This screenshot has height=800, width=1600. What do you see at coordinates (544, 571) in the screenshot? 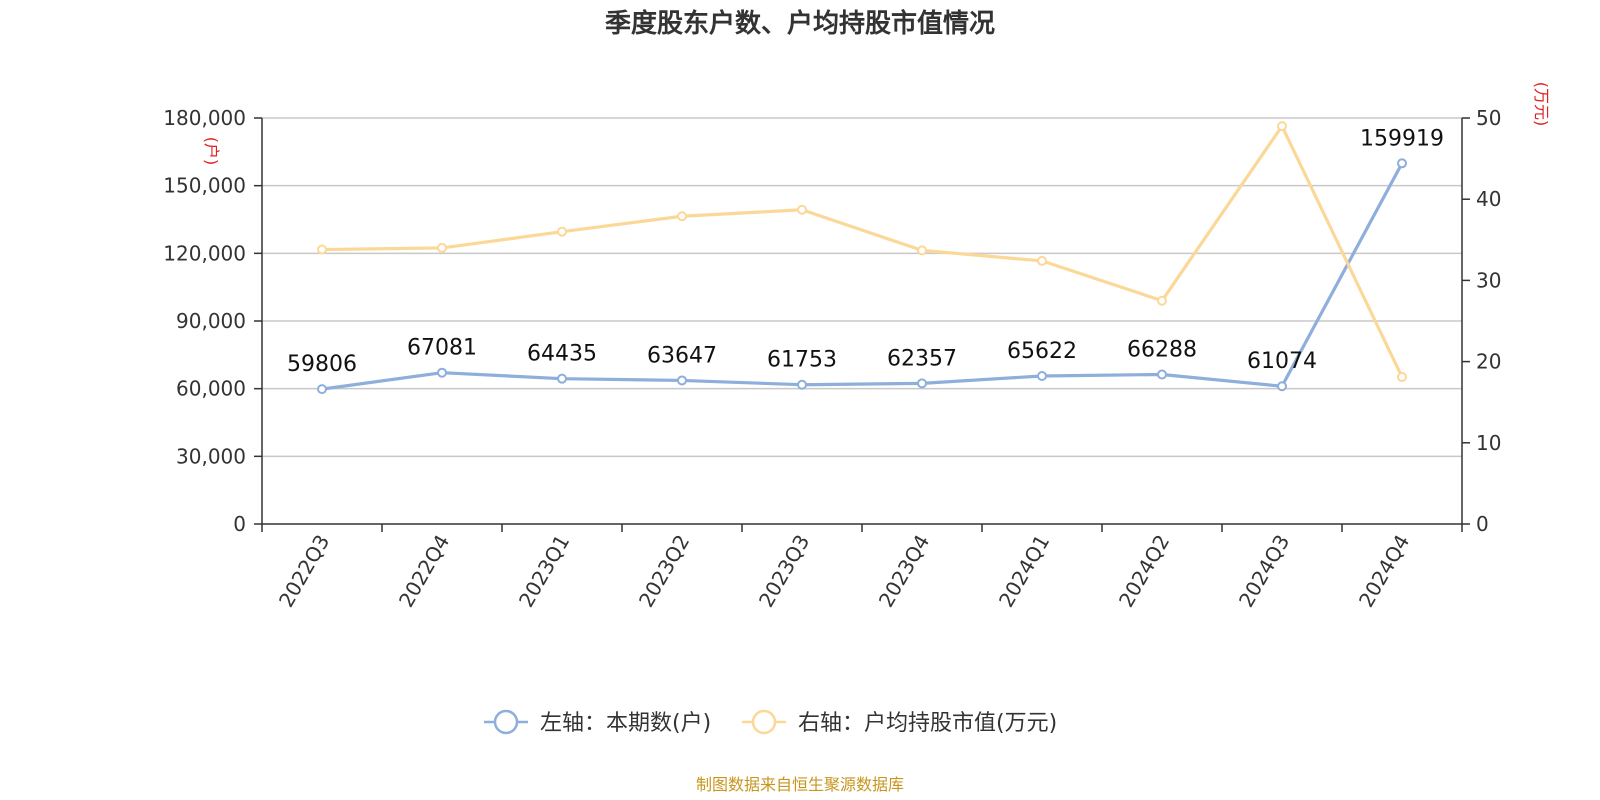
I see `x-axis-tick-label: 2023Q1` at bounding box center [544, 571].